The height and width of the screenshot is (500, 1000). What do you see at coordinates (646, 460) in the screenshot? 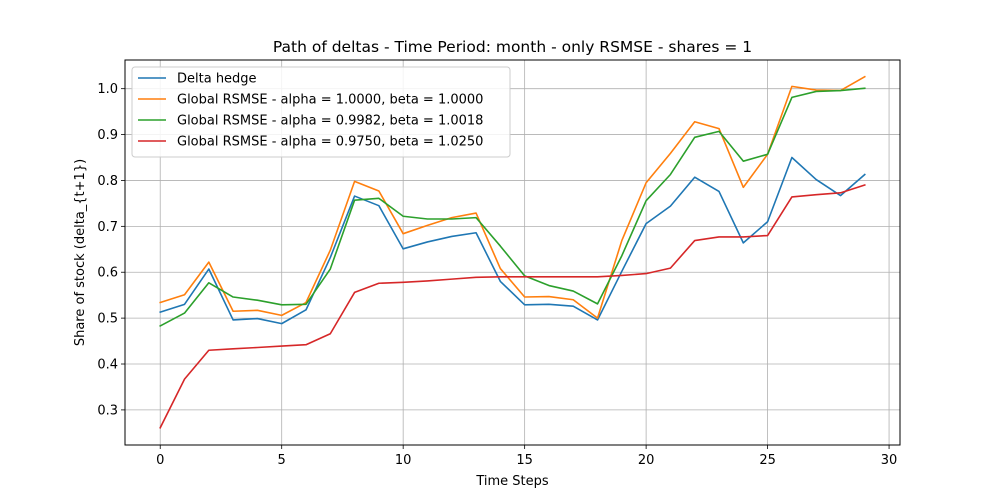
I see `x-tick-label: 20` at bounding box center [646, 460].